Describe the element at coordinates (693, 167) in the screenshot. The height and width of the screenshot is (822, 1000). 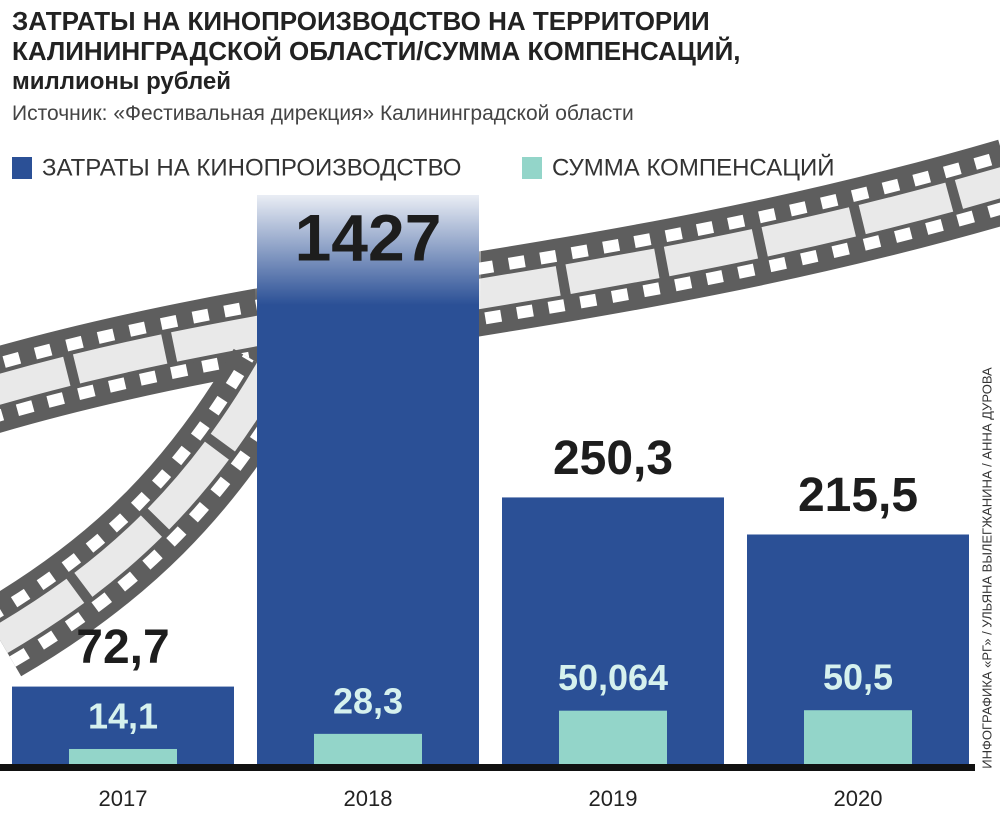
I see `legend-label: СУММА КОМПЕНСАЦИЙ` at that location.